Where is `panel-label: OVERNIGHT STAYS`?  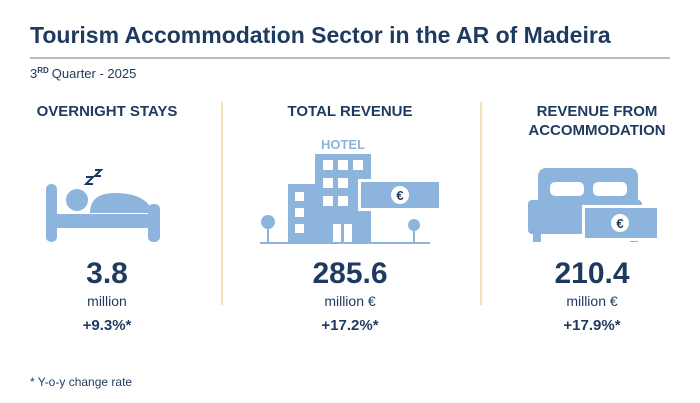 panel-label: OVERNIGHT STAYS is located at coordinates (107, 111).